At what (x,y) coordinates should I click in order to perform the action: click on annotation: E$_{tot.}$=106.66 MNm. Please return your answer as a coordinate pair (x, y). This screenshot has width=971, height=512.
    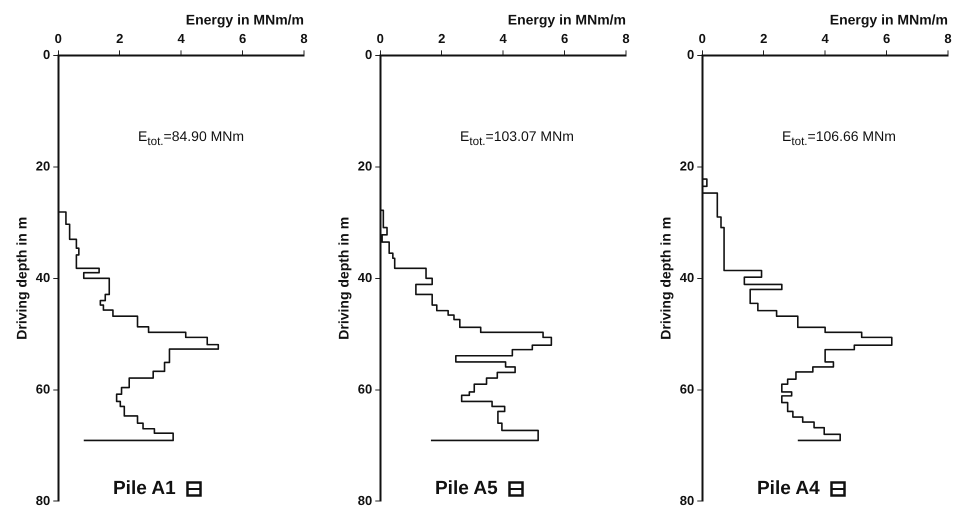
    Looking at the image, I should click on (839, 138).